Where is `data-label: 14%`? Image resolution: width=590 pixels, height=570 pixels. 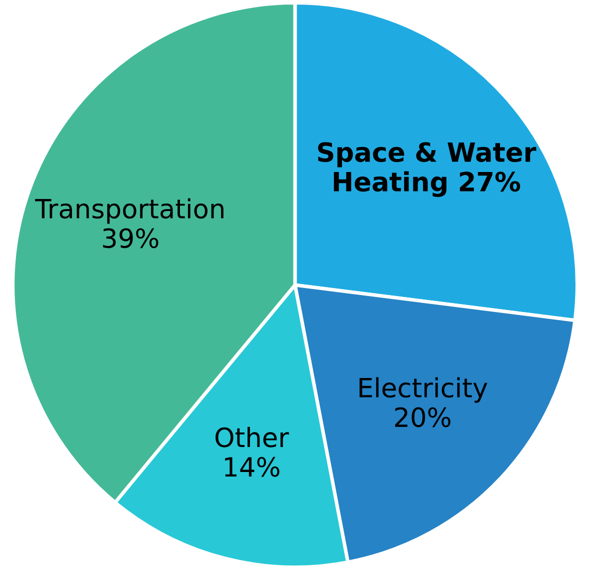
data-label: 14% is located at coordinates (252, 466).